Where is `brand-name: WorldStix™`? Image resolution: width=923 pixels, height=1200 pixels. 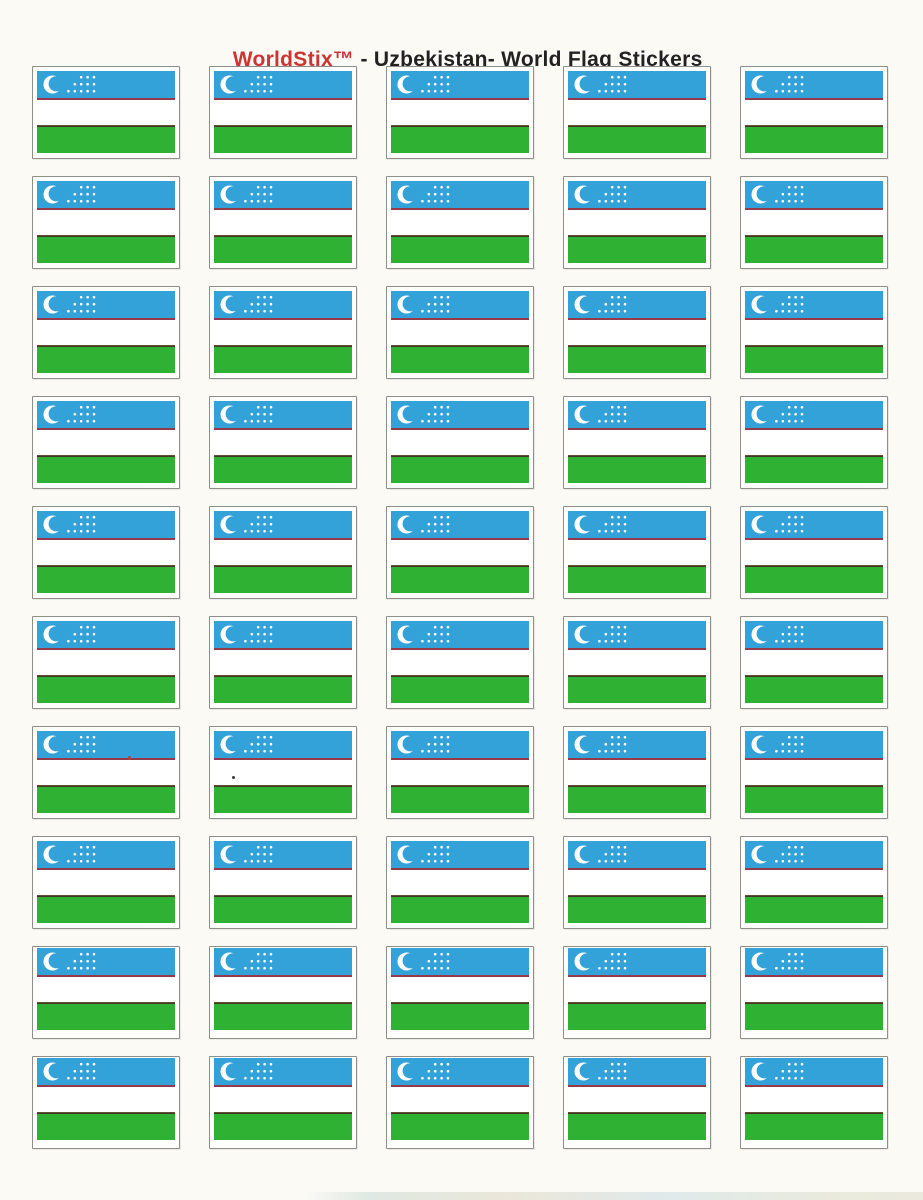
brand-name: WorldStix™ is located at coordinates (293, 59).